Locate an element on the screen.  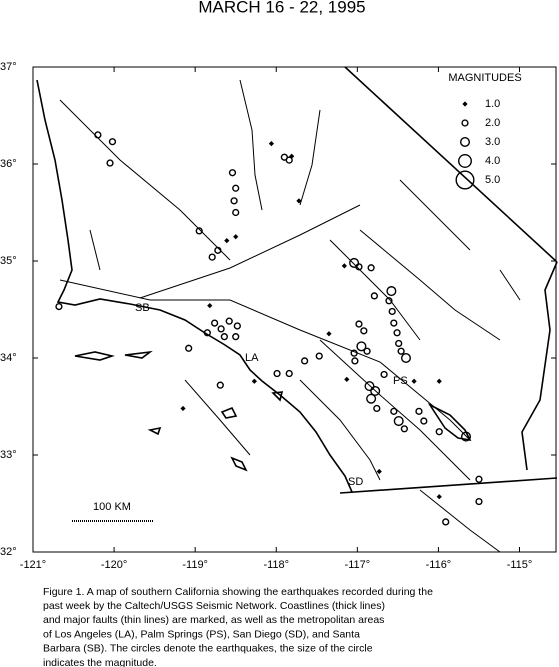
y-tick-label: 34° is located at coordinates (8, 358).